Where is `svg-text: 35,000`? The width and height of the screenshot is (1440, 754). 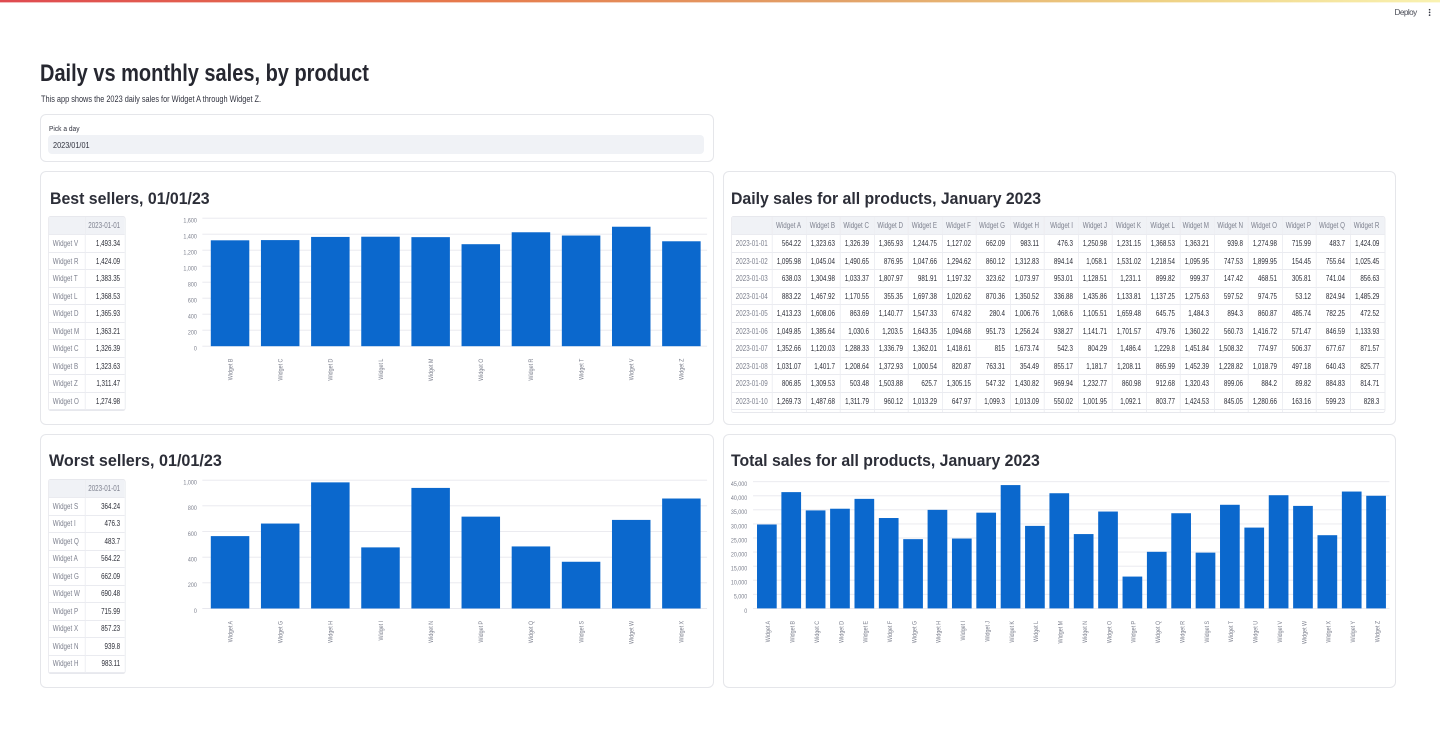 svg-text: 35,000 is located at coordinates (739, 513).